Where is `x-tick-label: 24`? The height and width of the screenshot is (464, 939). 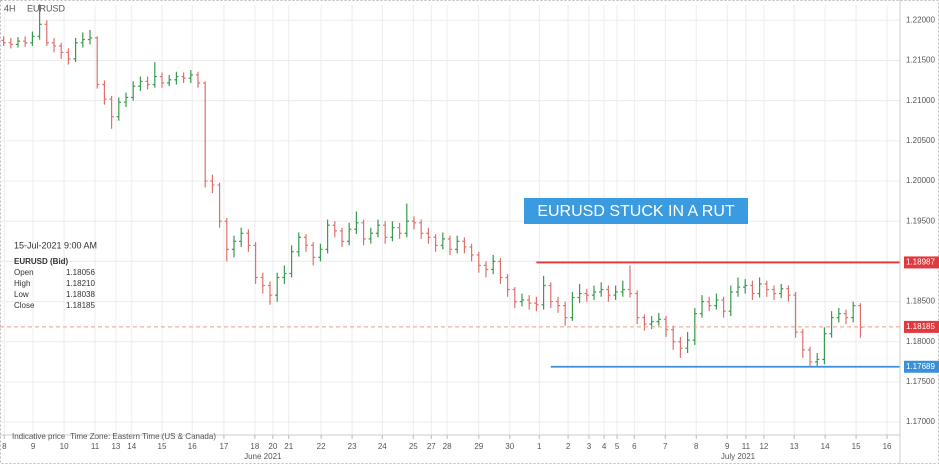 x-tick-label: 24 is located at coordinates (382, 446).